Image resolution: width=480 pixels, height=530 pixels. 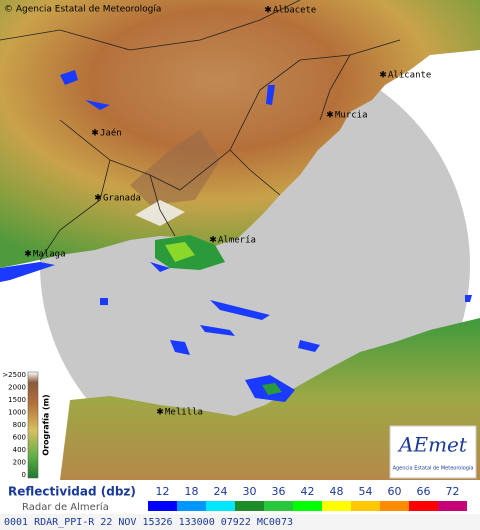 What do you see at coordinates (49, 255) in the screenshot?
I see `city-label: Malaga` at bounding box center [49, 255].